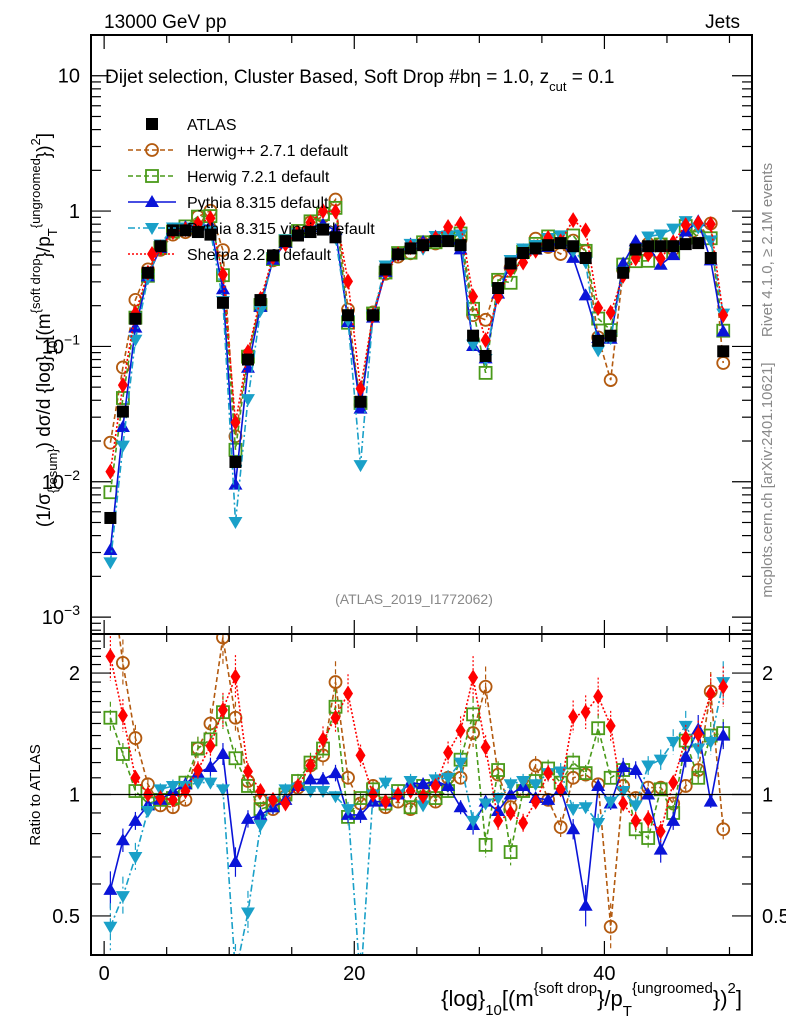 The image size is (786, 1024). I want to click on ylabel-part-b-sub: 10, so click(52, 348).